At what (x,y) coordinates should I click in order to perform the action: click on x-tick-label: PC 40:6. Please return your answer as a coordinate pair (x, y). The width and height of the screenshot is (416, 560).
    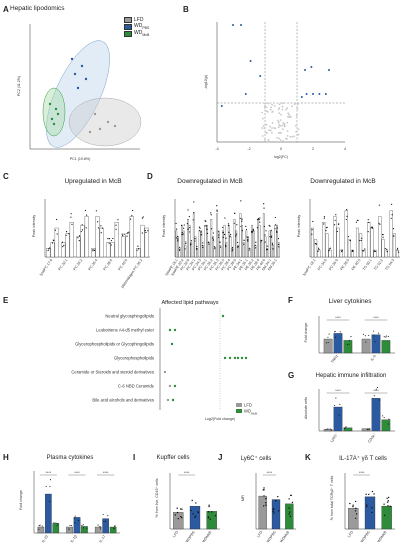
    Looking at the image, I should click on (123, 264).